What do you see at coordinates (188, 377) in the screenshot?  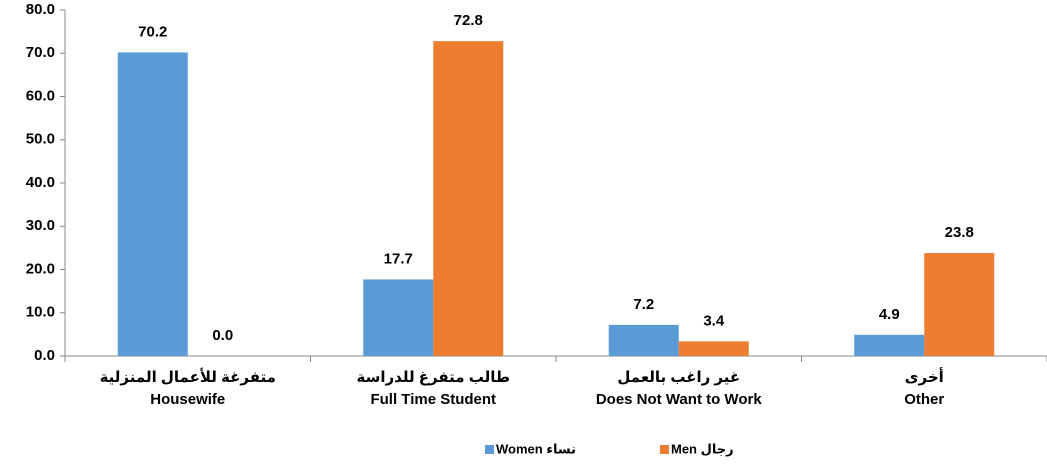 I see `x-tick-label: متفرغة للأعمال المنزلية` at bounding box center [188, 377].